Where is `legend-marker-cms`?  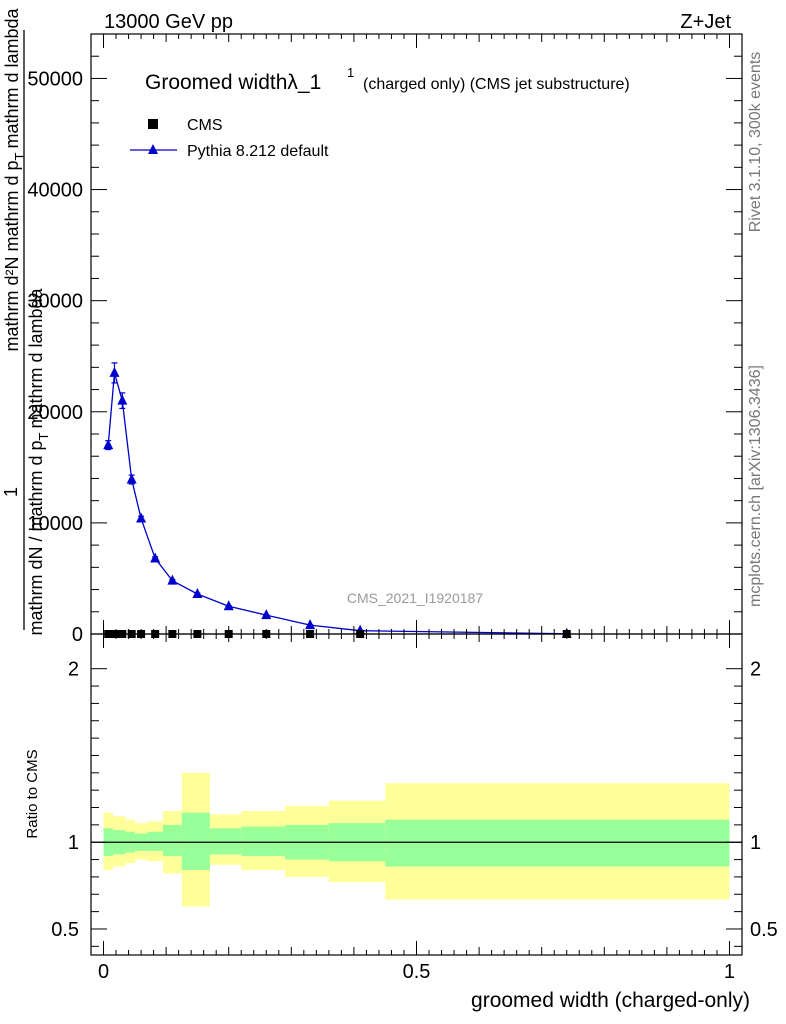 legend-marker-cms is located at coordinates (153, 124).